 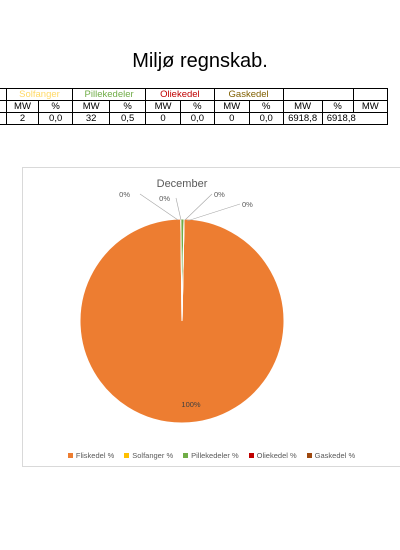 I want to click on value-cell: 32, so click(x=91, y=118).